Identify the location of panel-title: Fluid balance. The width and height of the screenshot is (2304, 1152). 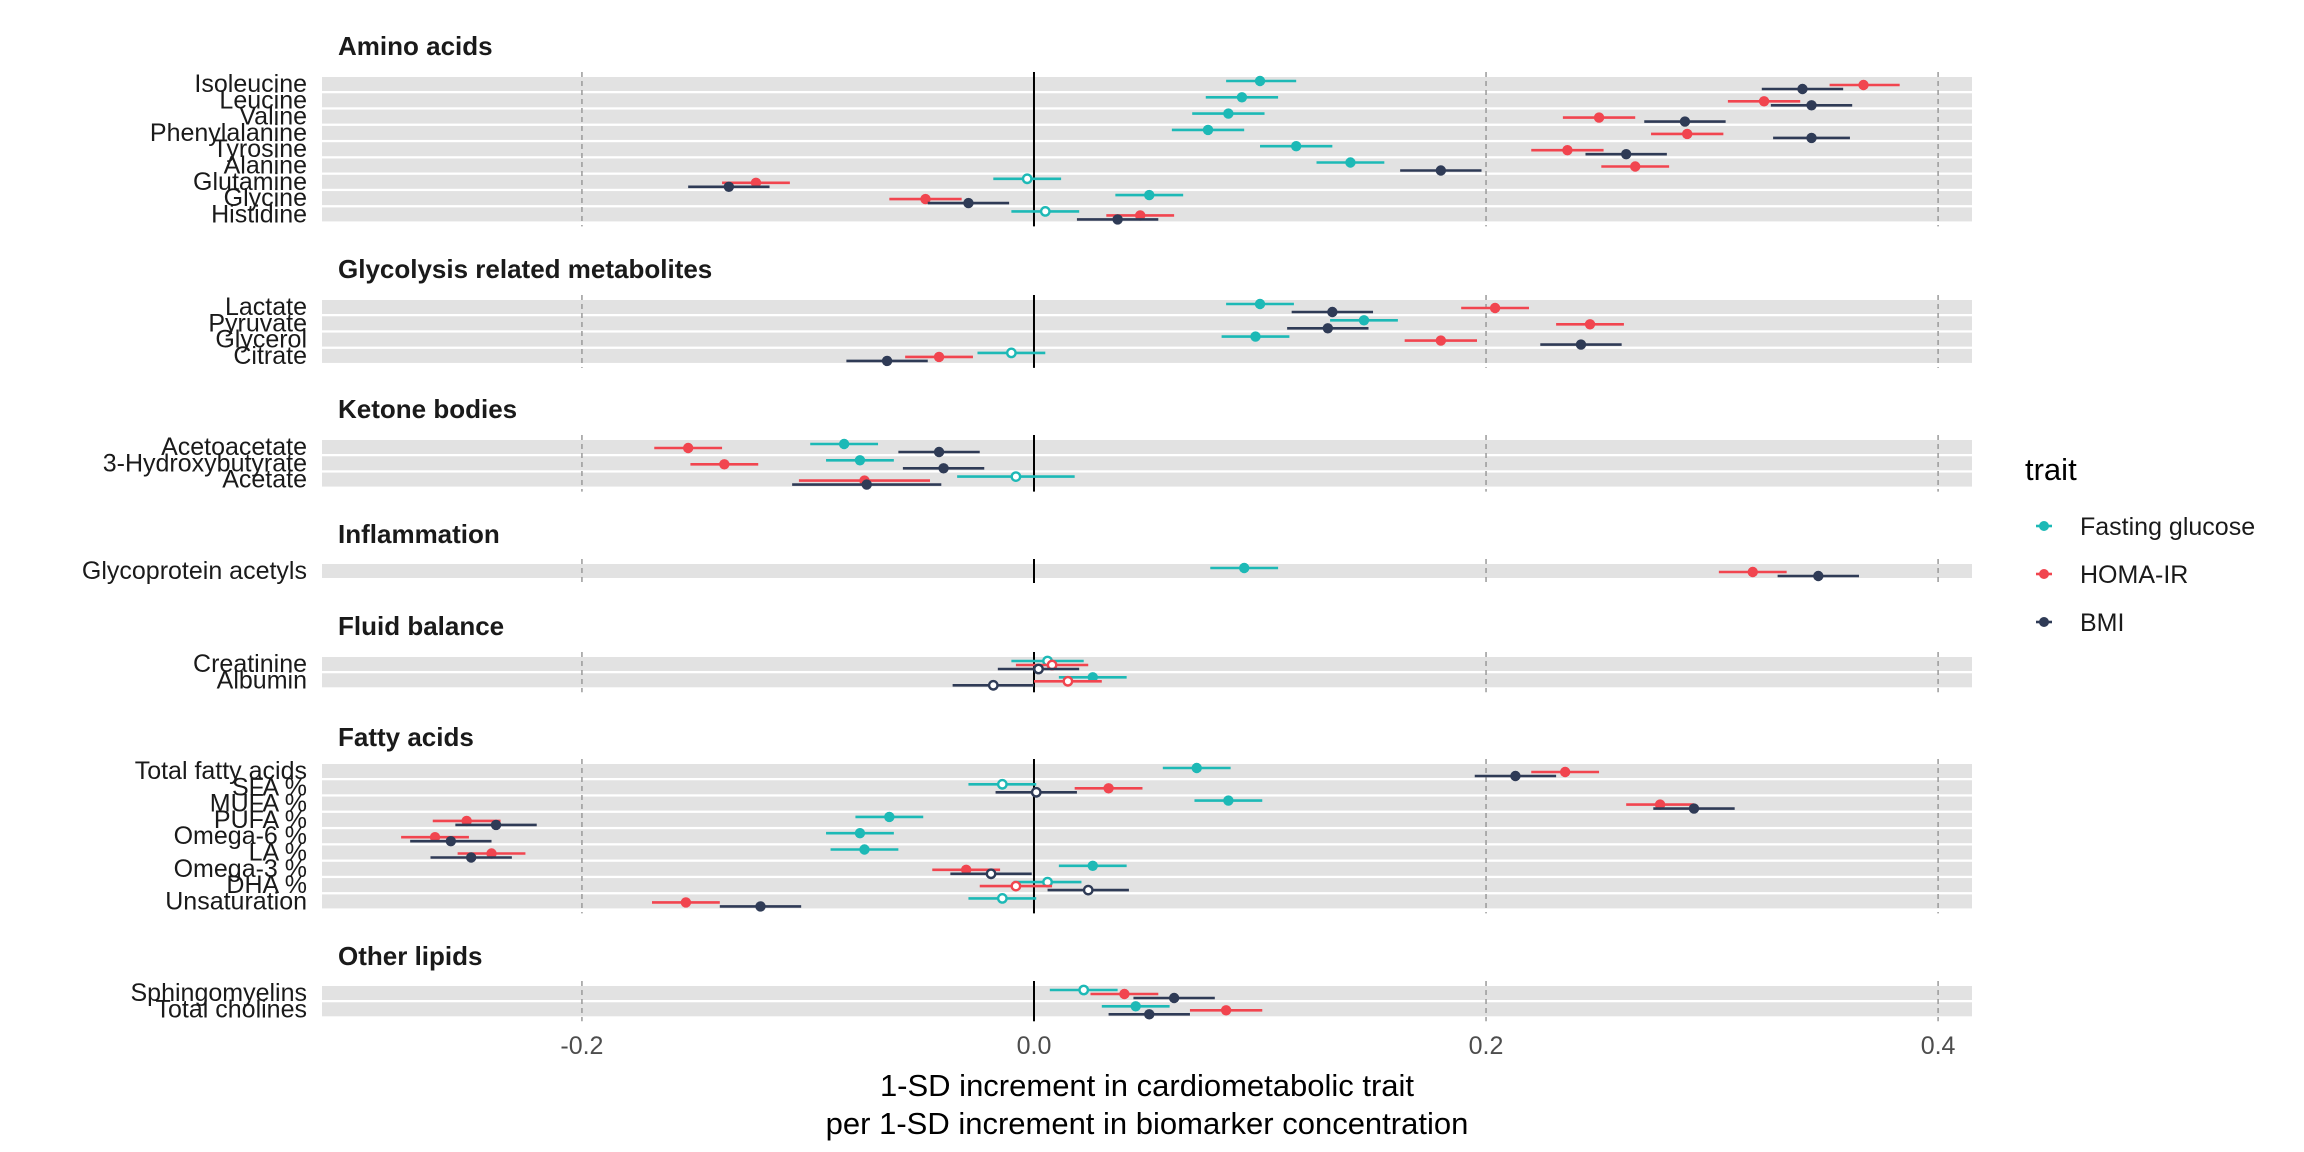
(421, 626).